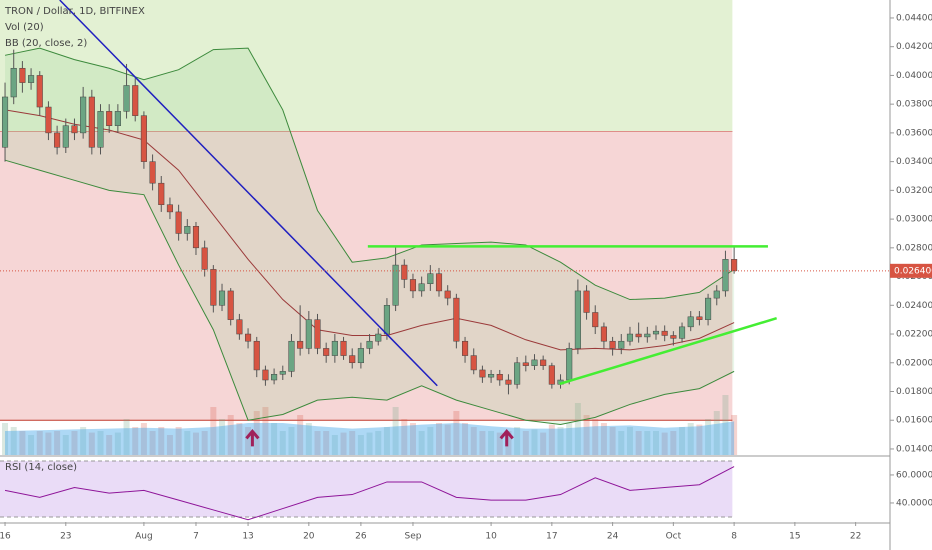  Describe the element at coordinates (794, 537) in the screenshot. I see `x-tick-label: 15` at that location.